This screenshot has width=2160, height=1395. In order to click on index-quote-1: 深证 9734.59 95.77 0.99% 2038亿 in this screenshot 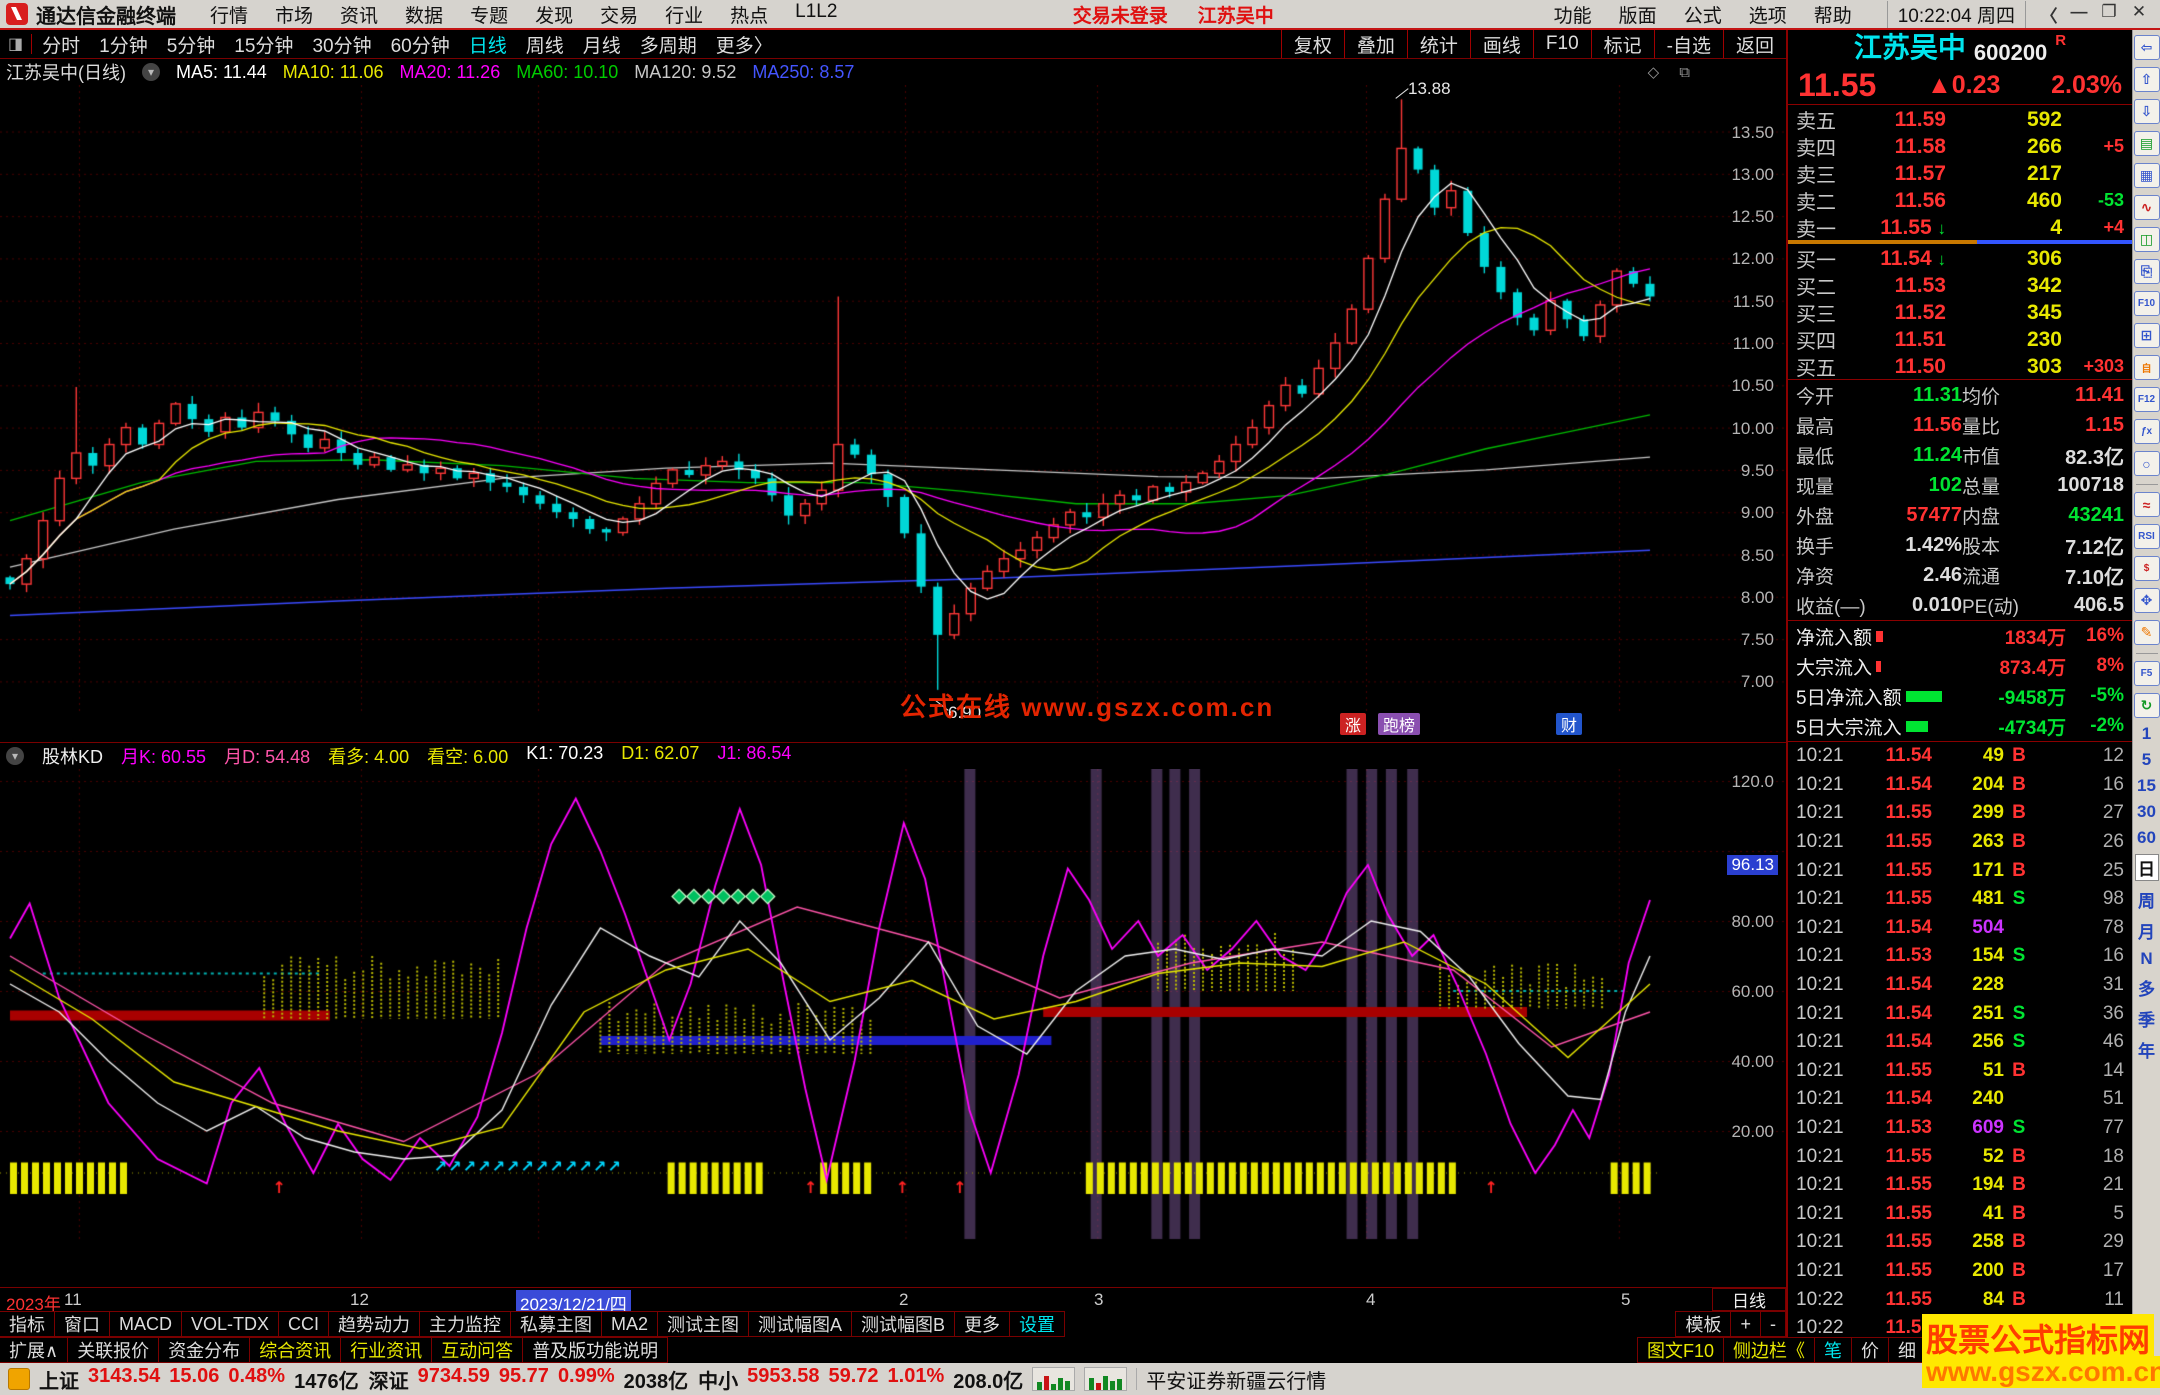, I will do `click(529, 1379)`.